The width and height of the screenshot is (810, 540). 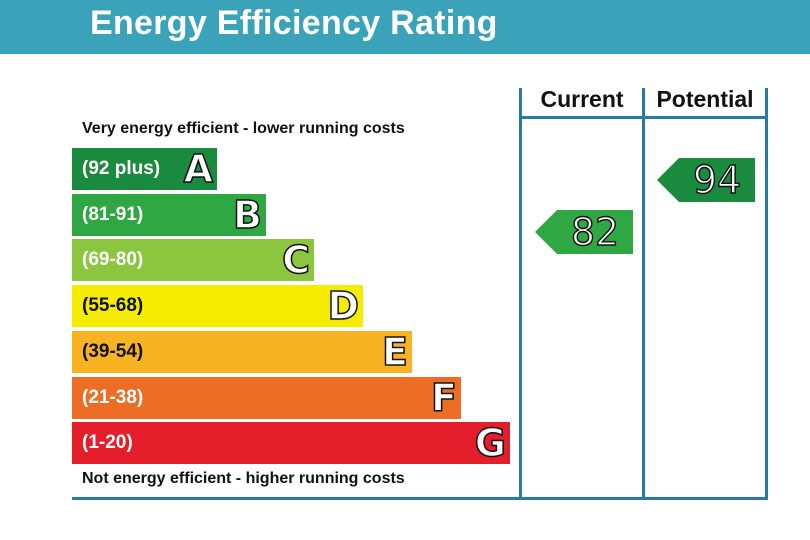 I want to click on current-rating-arrow: 82, so click(x=584, y=232).